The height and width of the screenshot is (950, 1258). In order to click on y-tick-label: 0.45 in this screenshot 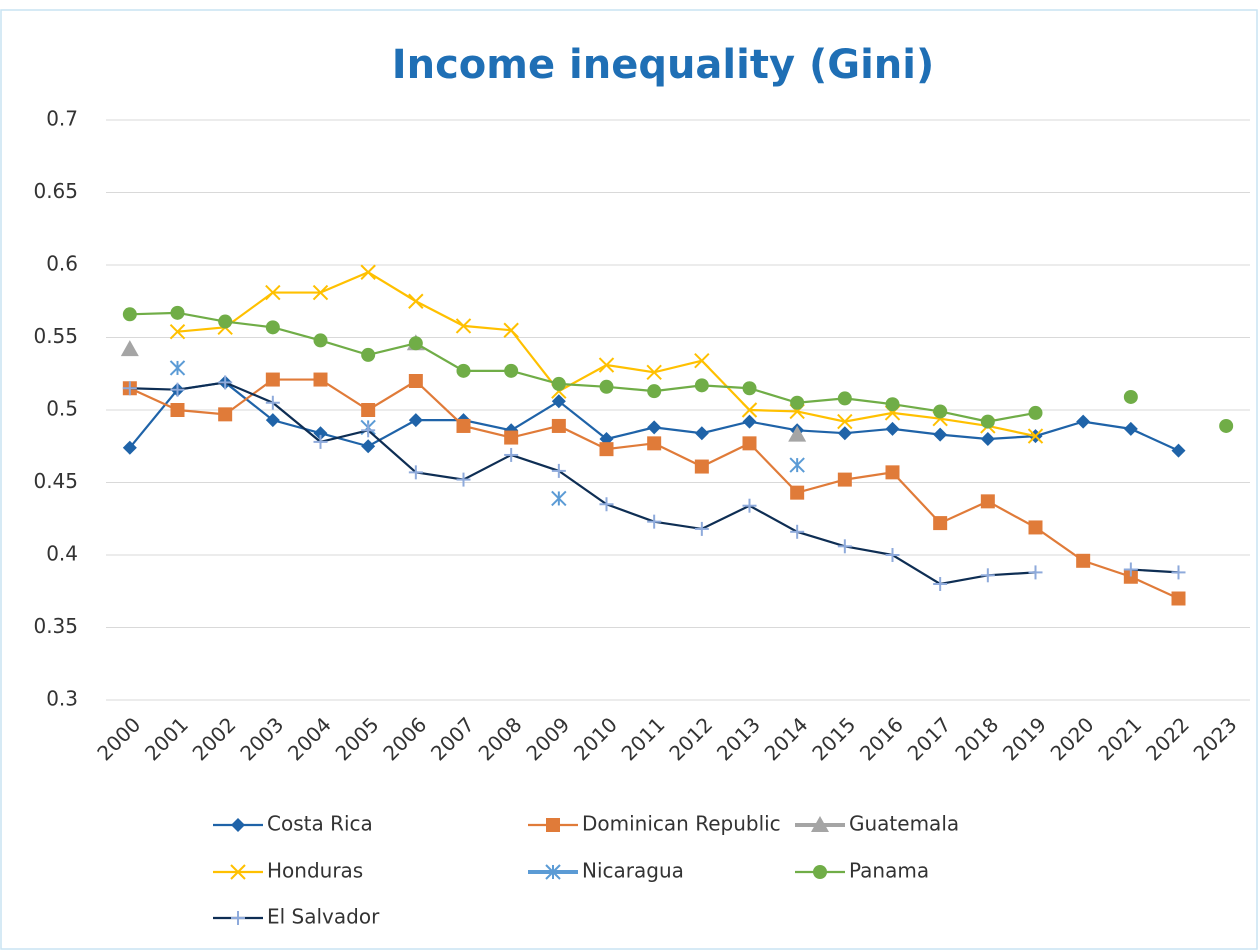, I will do `click(55, 481)`.